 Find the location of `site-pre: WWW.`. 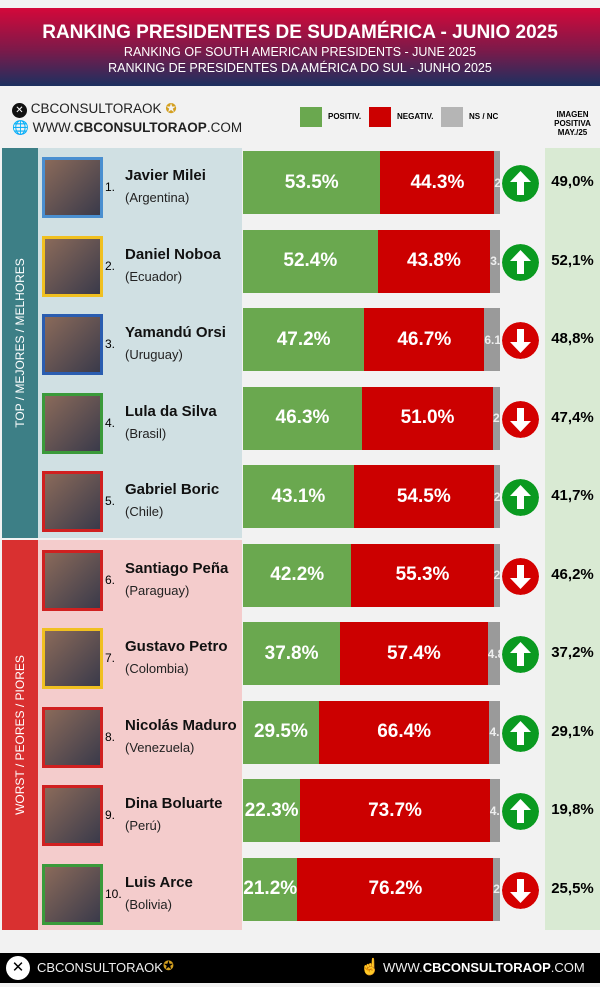

site-pre: WWW. is located at coordinates (53, 127).